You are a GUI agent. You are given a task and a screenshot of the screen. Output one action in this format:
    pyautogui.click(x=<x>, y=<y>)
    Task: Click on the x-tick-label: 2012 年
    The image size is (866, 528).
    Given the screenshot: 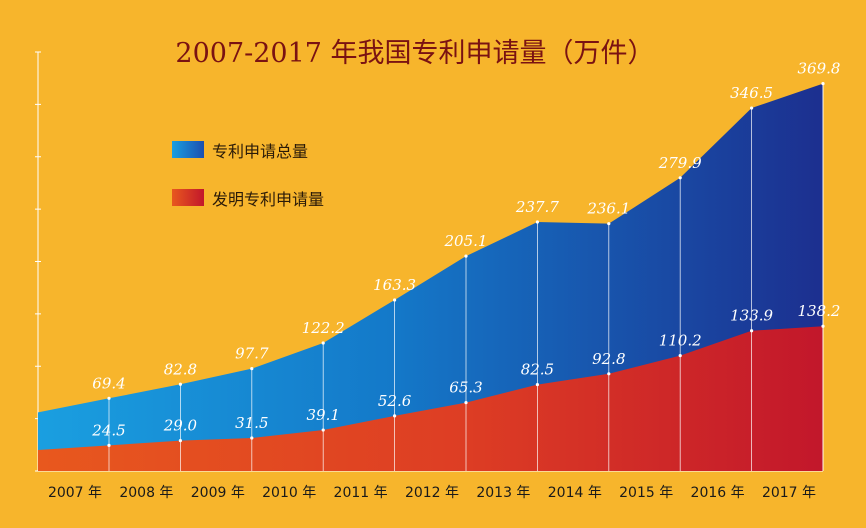 What is the action you would take?
    pyautogui.click(x=432, y=493)
    